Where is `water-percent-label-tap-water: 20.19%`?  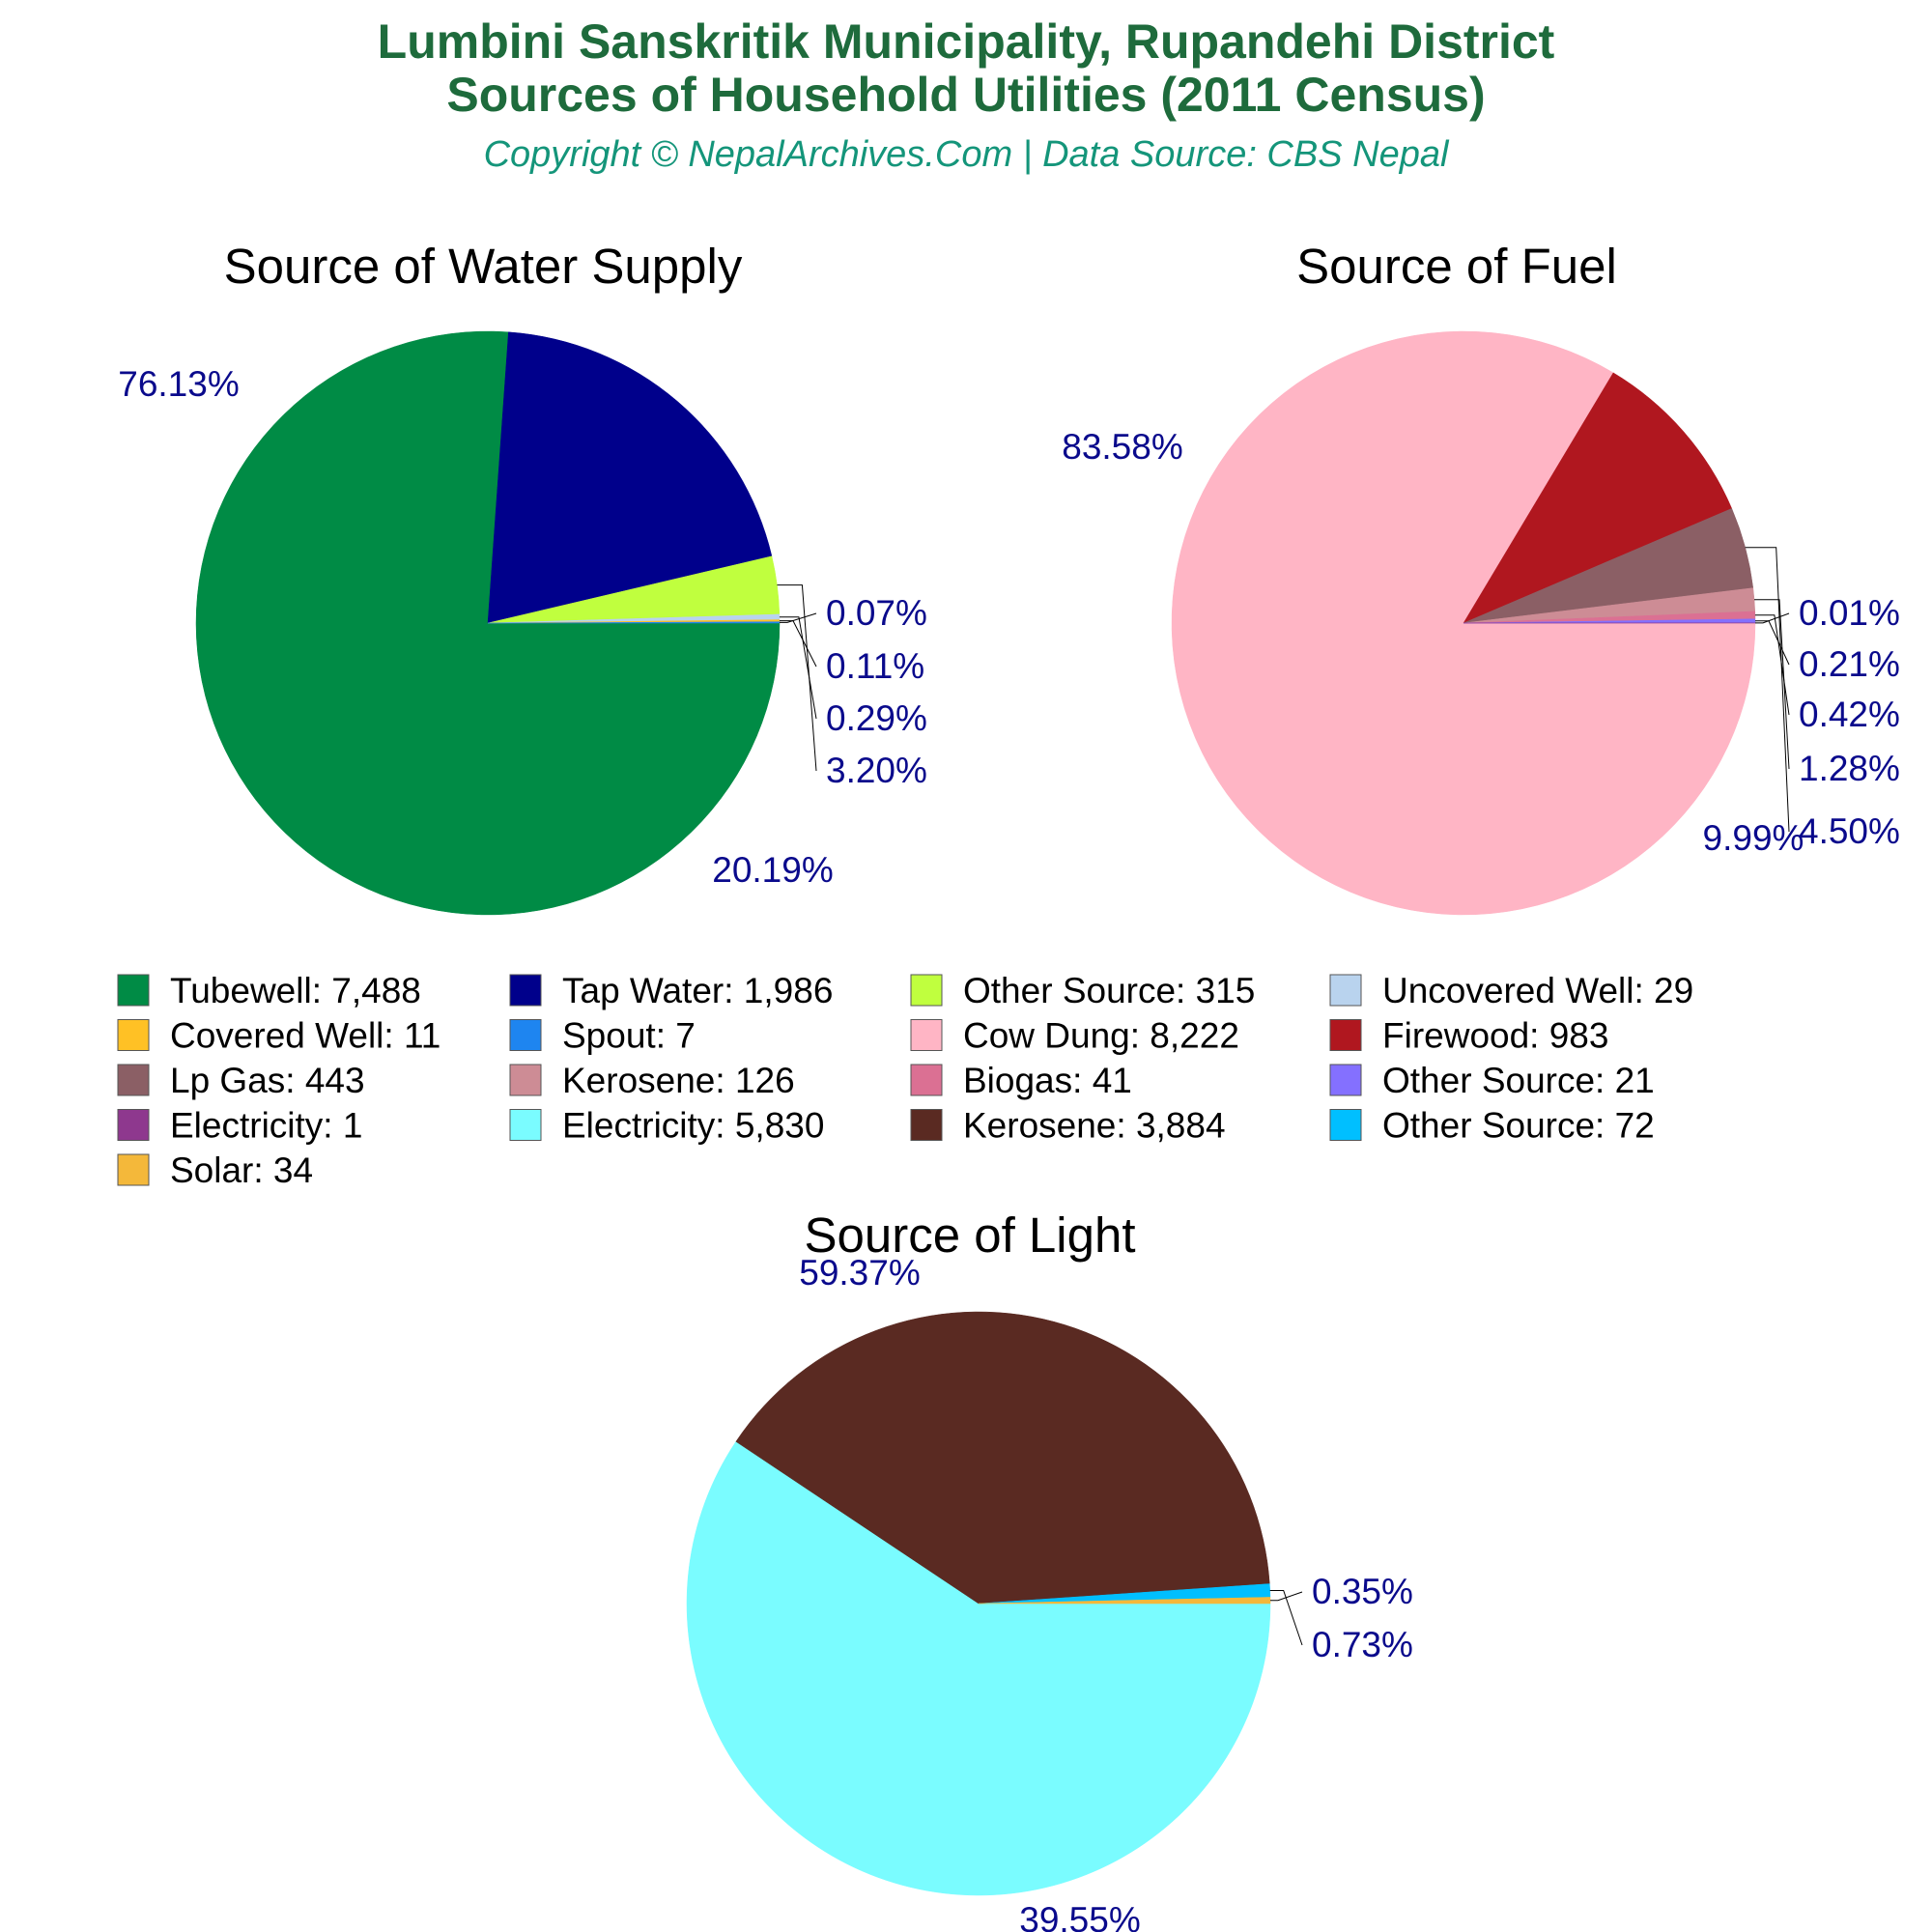
water-percent-label-tap-water: 20.19% is located at coordinates (773, 870).